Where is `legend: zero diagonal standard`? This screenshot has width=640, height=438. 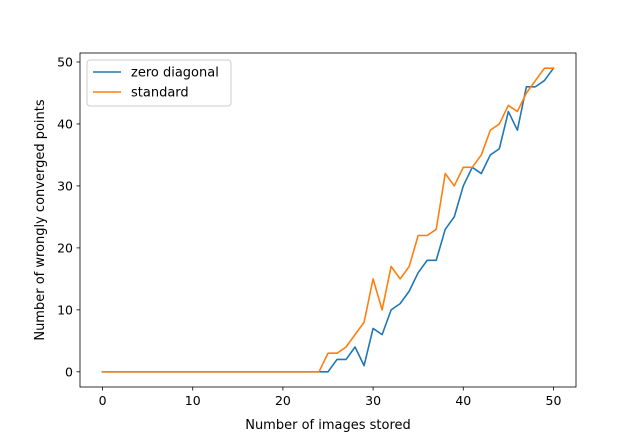
legend: zero diagonal standard is located at coordinates (159, 83).